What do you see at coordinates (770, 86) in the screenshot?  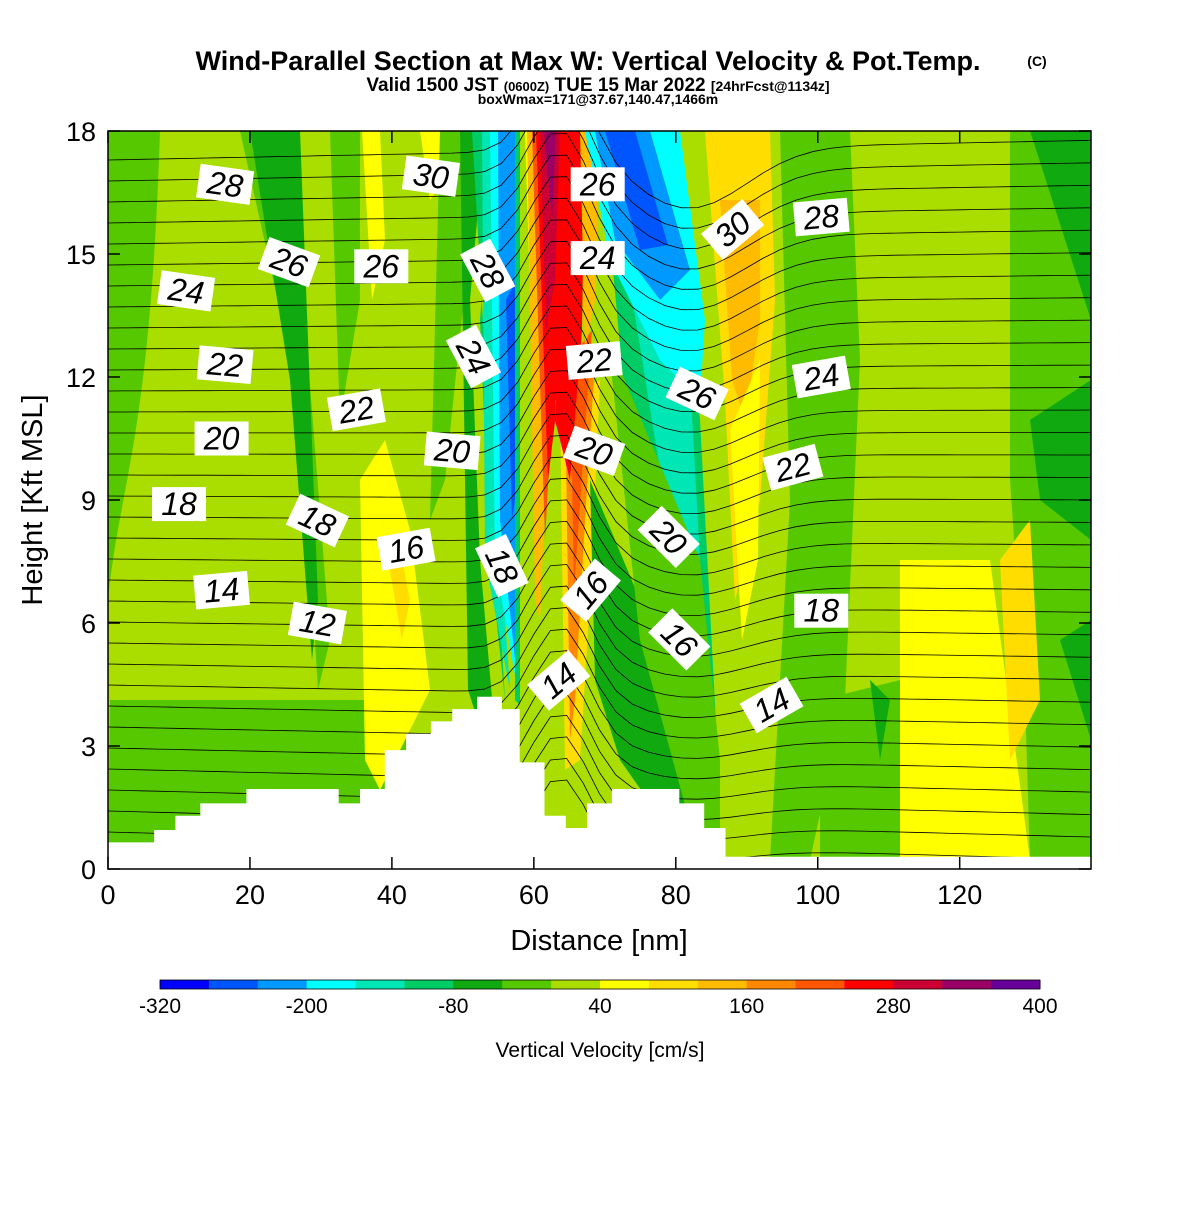 I see `forecast-note: [24hrFcst@1134z]` at bounding box center [770, 86].